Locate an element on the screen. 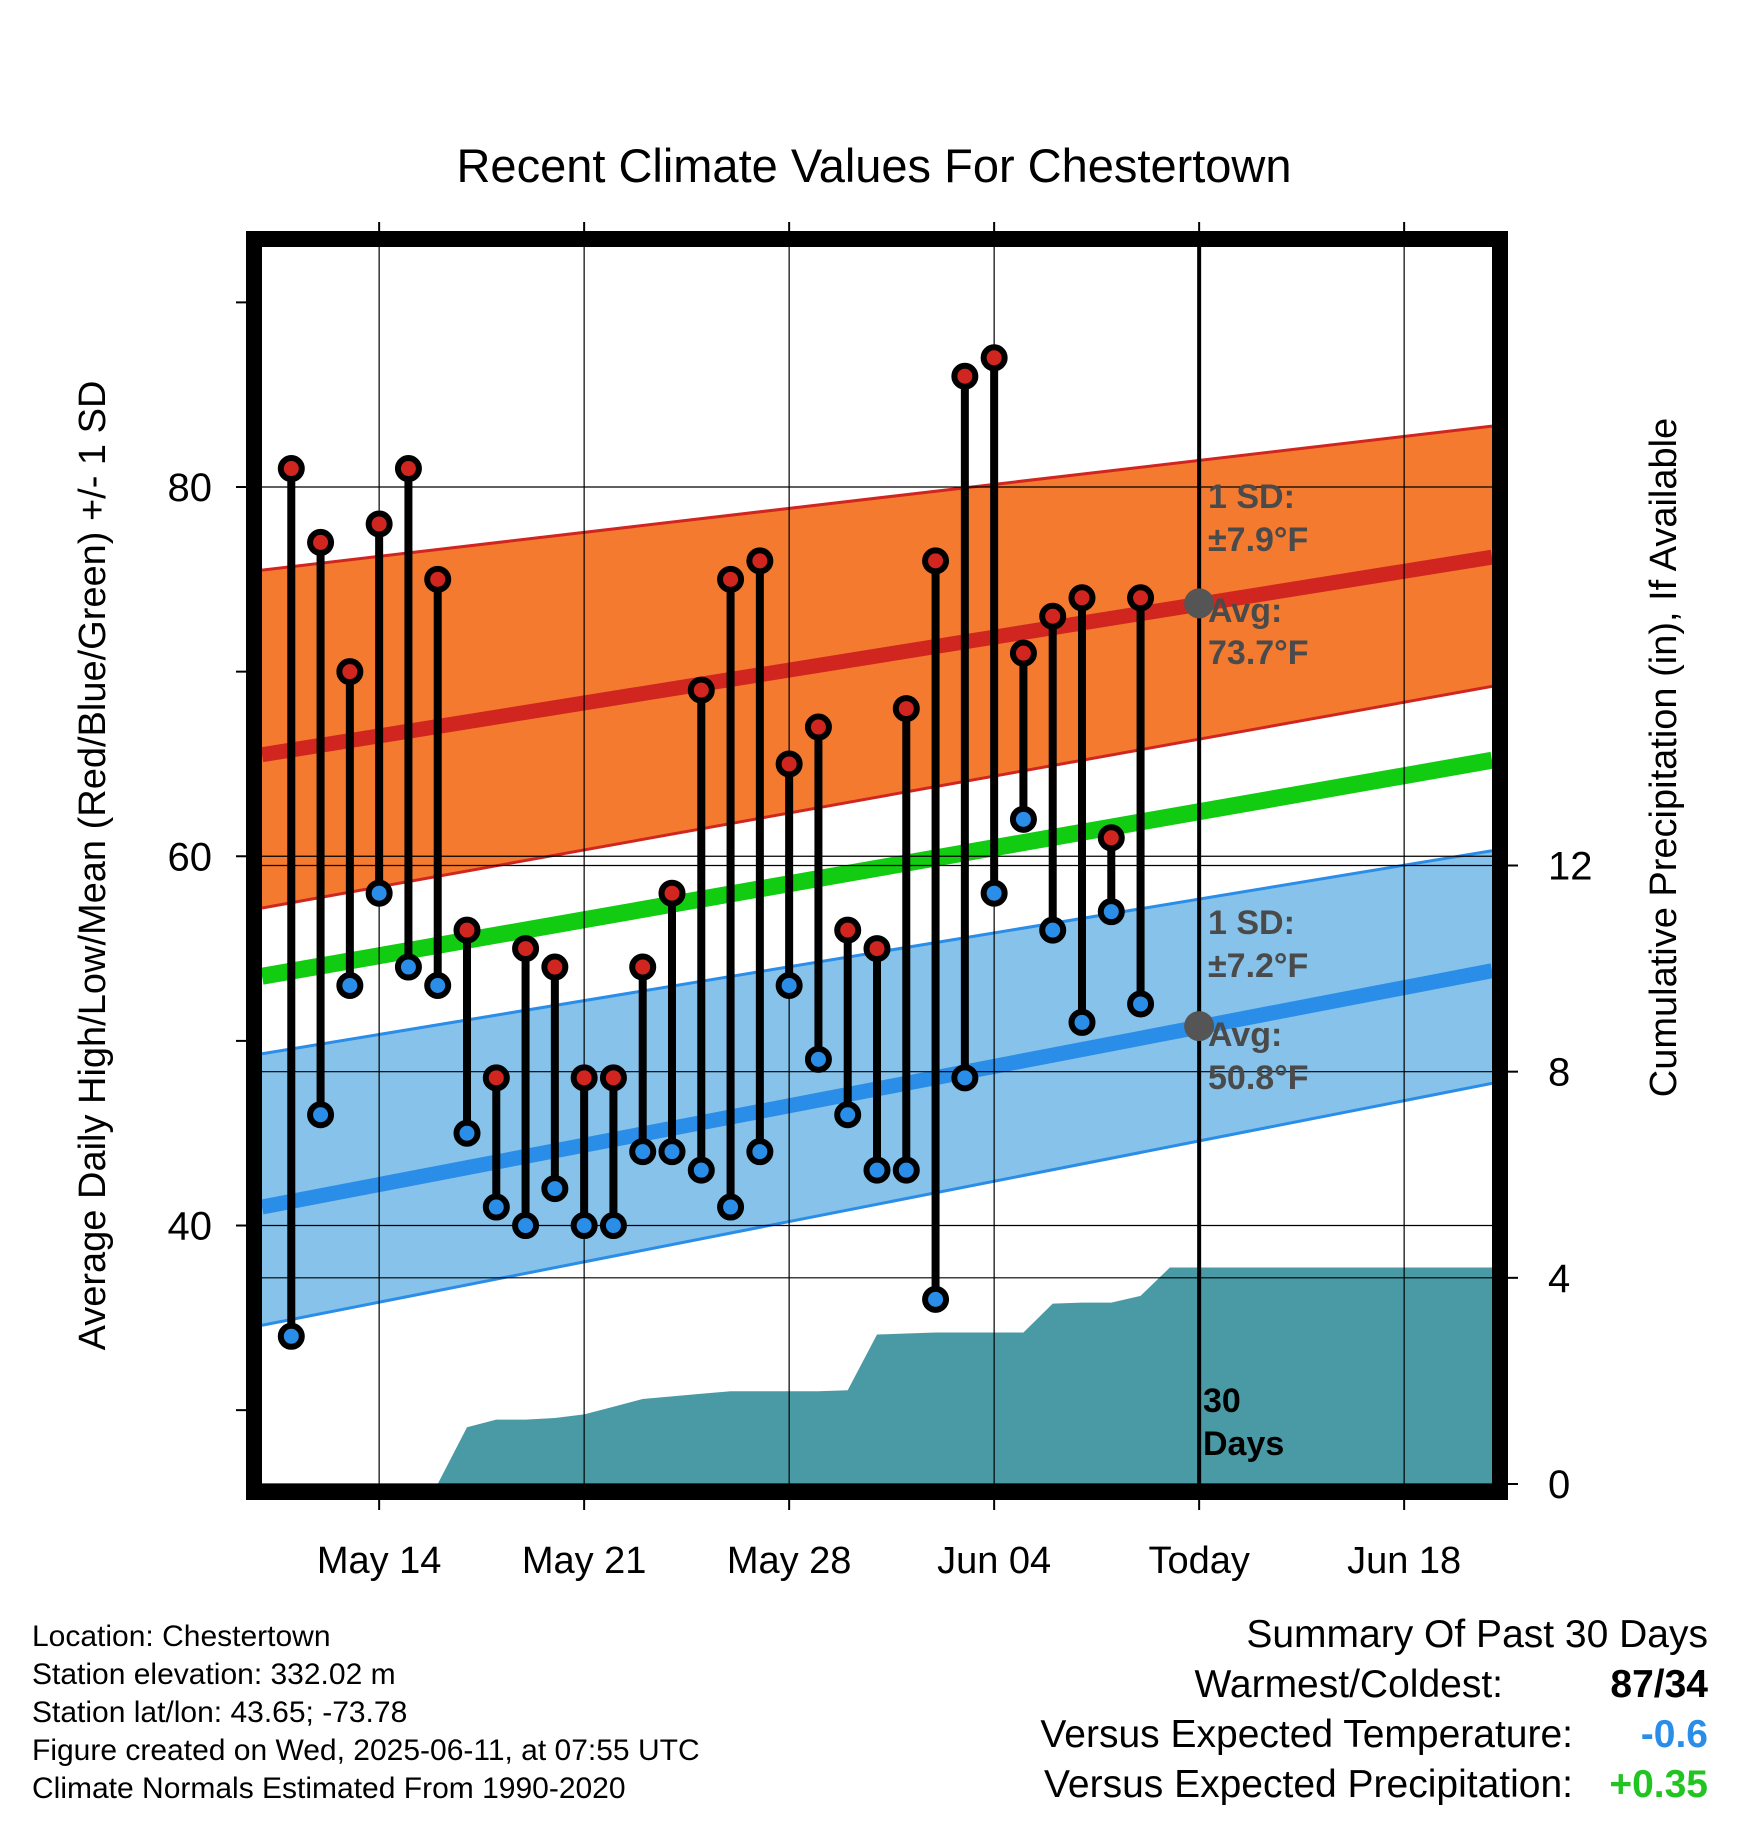 This screenshot has height=1828, width=1748. summary-temp-row: Versus Expected Temperature: -0.6 is located at coordinates (1374, 1735).